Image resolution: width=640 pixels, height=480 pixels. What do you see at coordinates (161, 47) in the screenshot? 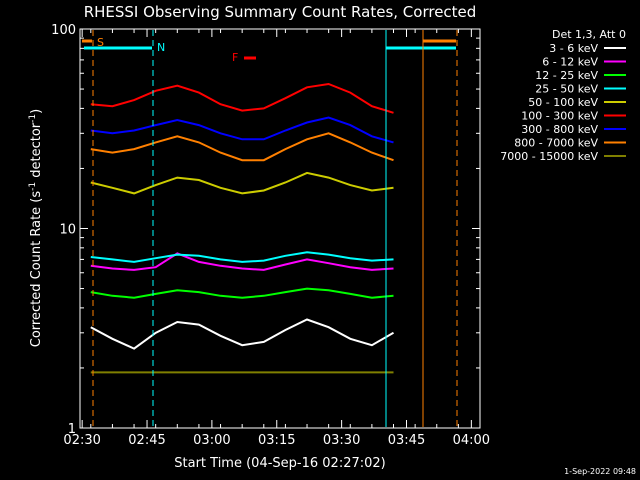
I see `annotation-label-n: N` at bounding box center [161, 47].